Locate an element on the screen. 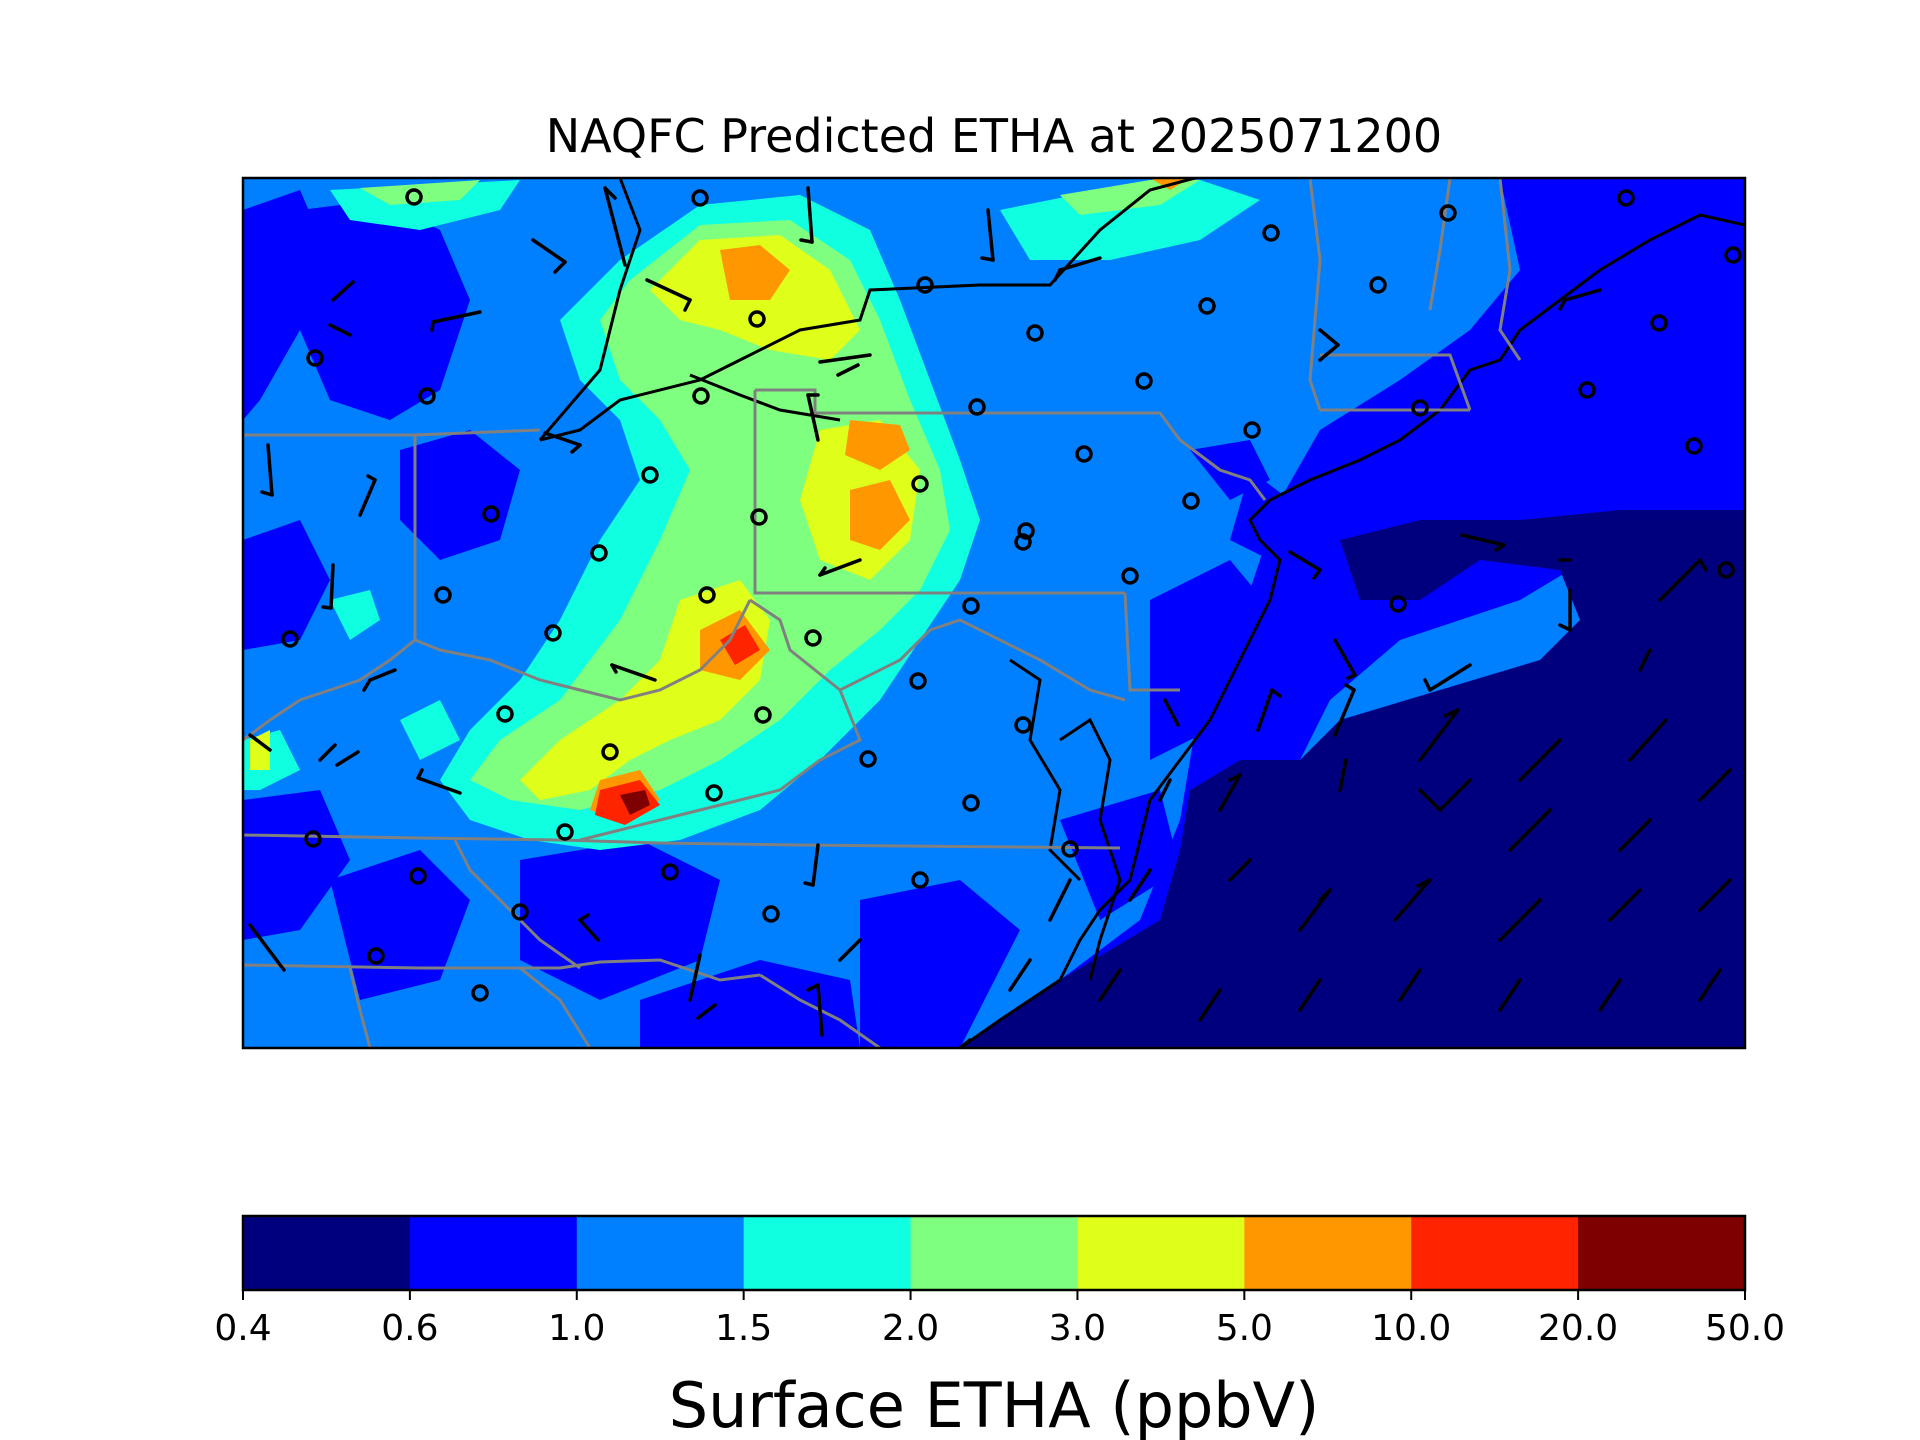 This screenshot has width=1920, height=1440. colorbar-frame is located at coordinates (994, 1253).